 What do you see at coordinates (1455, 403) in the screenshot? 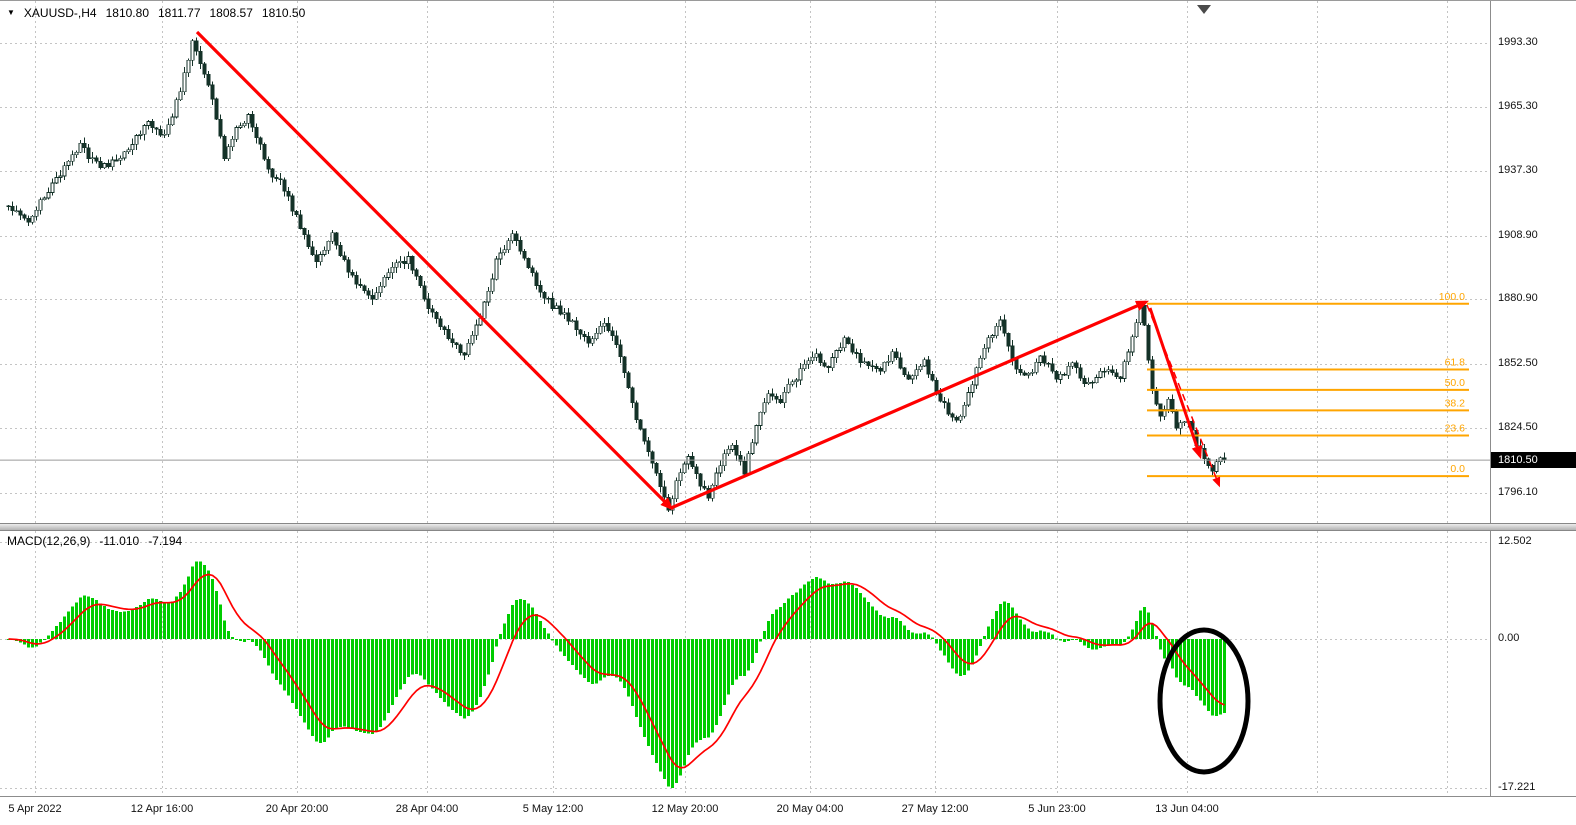
I see `fib-level-label: 38.2` at bounding box center [1455, 403].